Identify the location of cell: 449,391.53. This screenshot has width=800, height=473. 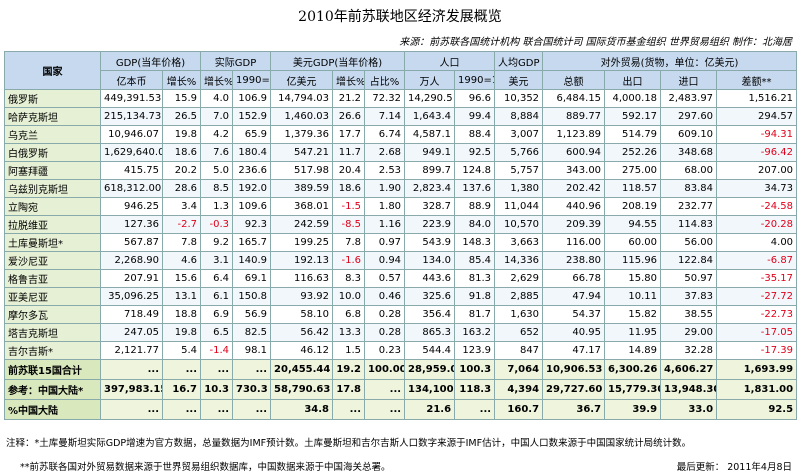
(131, 98).